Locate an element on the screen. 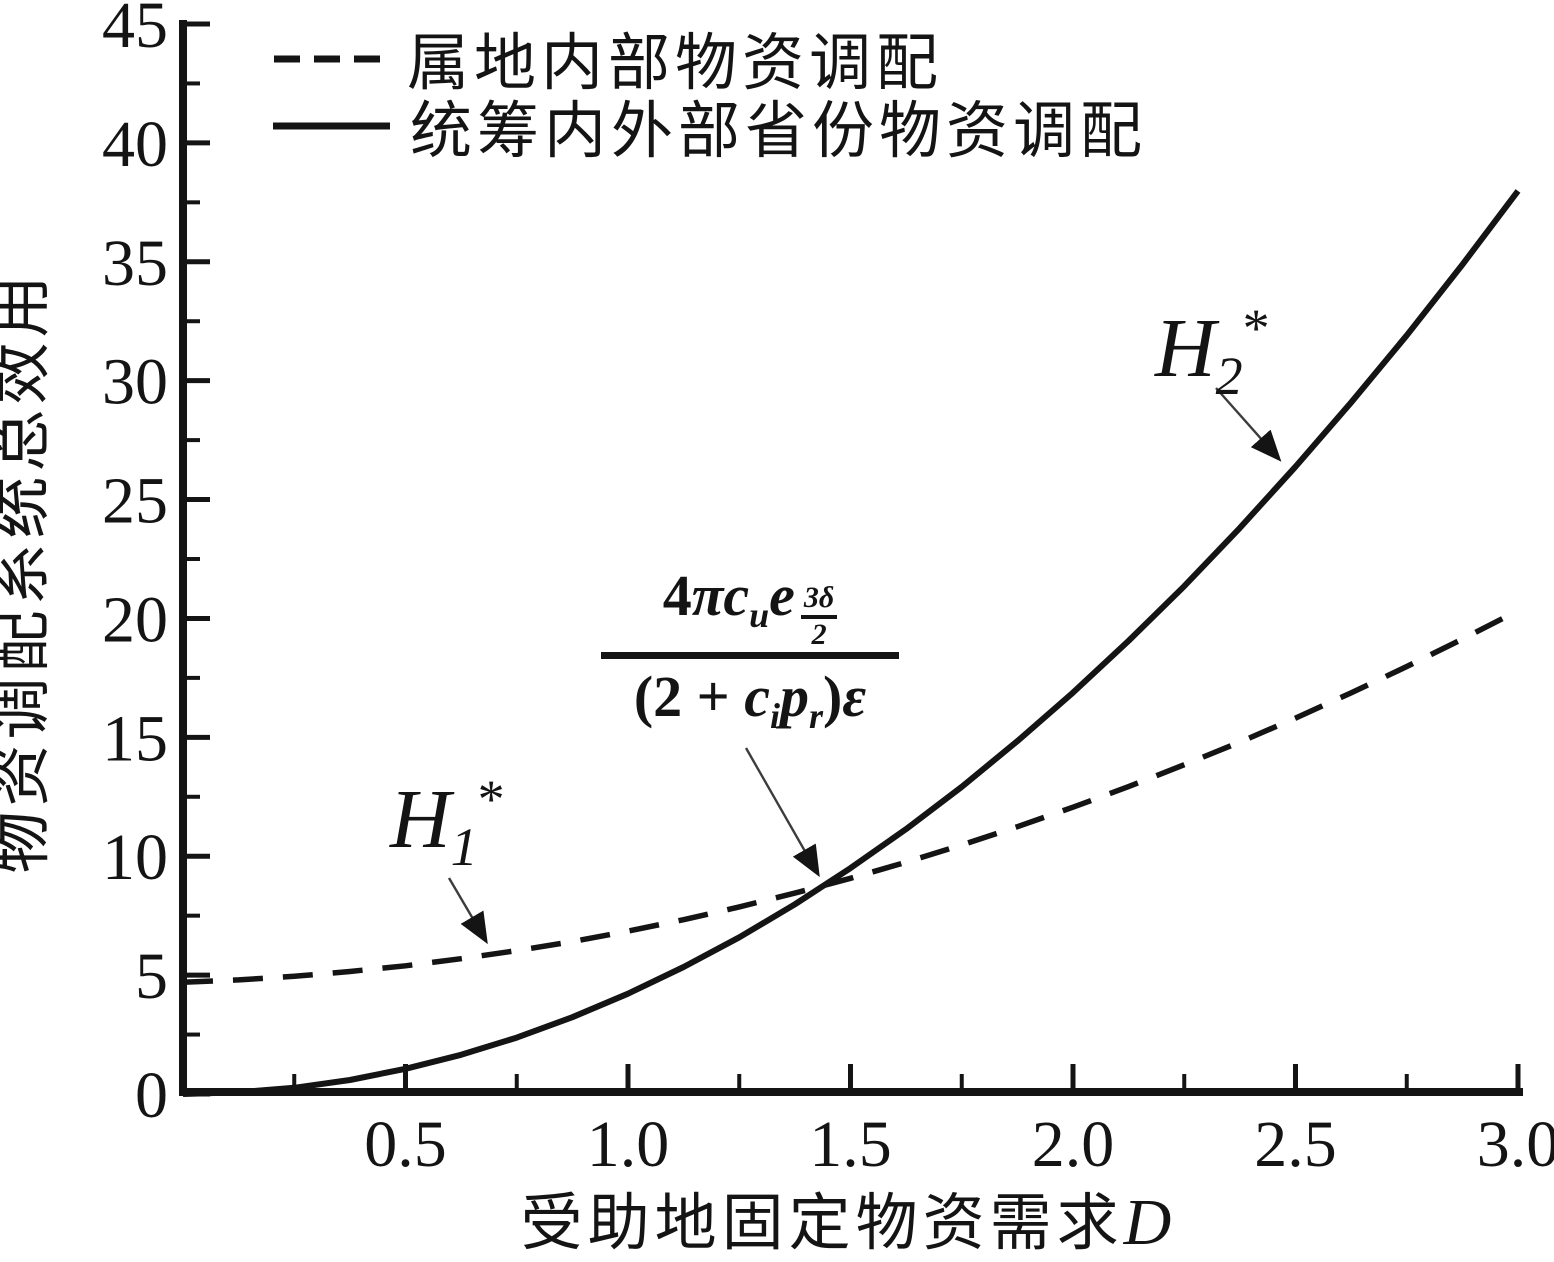 The width and height of the screenshot is (1554, 1262). formula-den-c-subscript: i is located at coordinates (774, 716).